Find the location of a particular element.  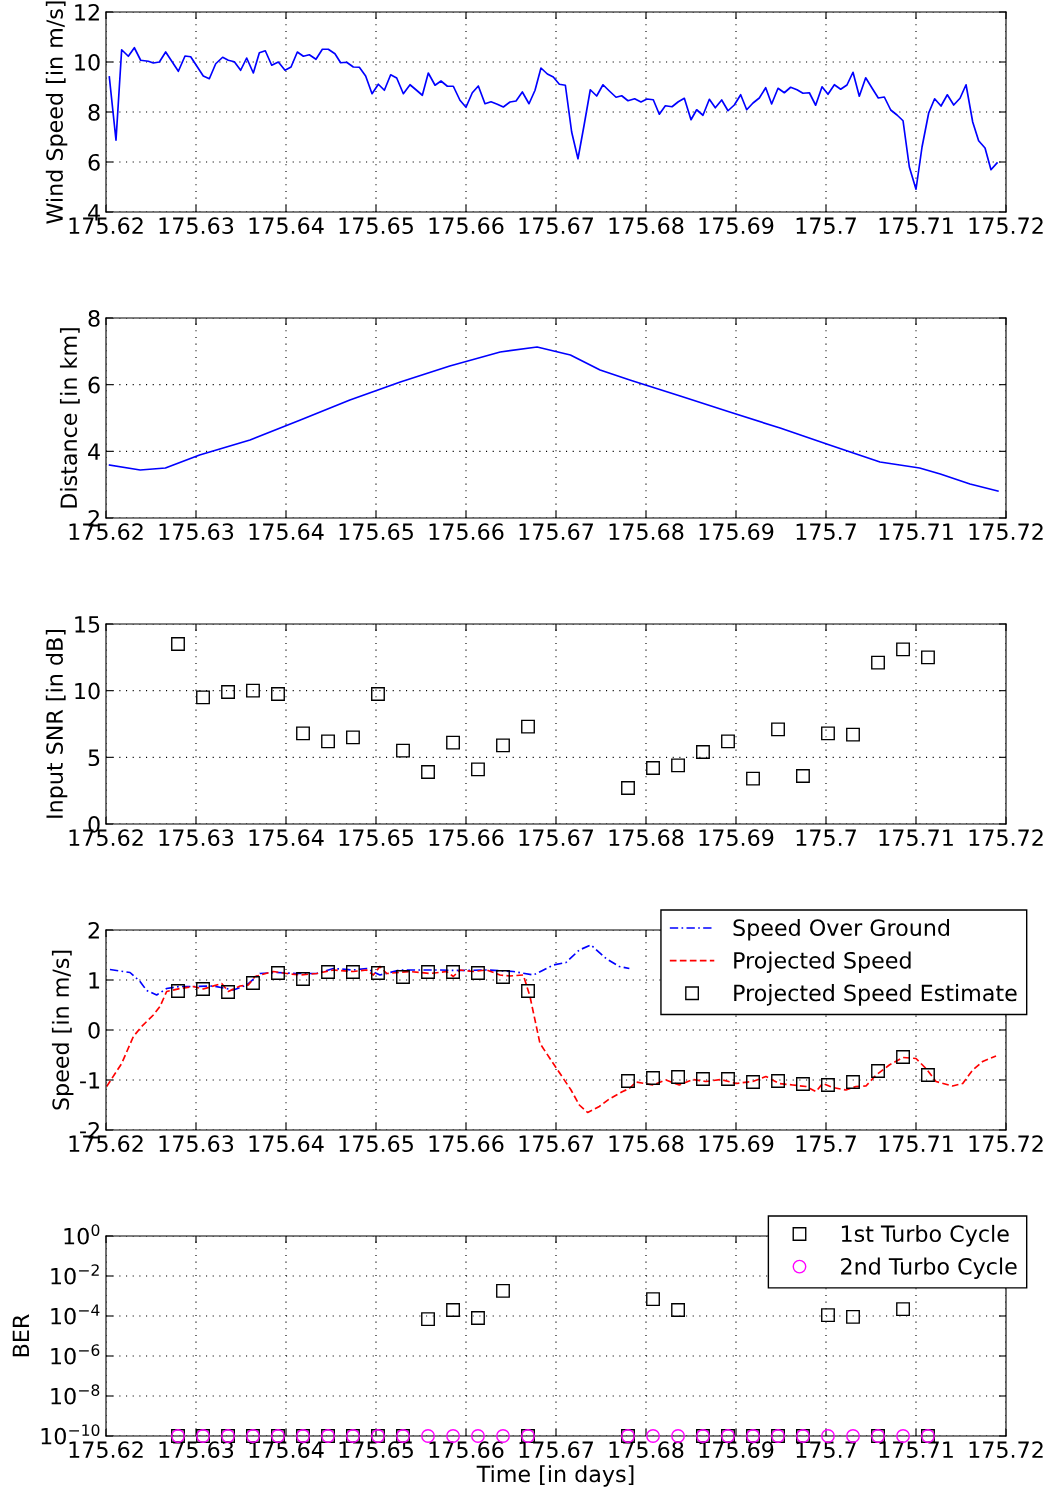

x-axis-title: Time [in days] is located at coordinates (555, 1476).